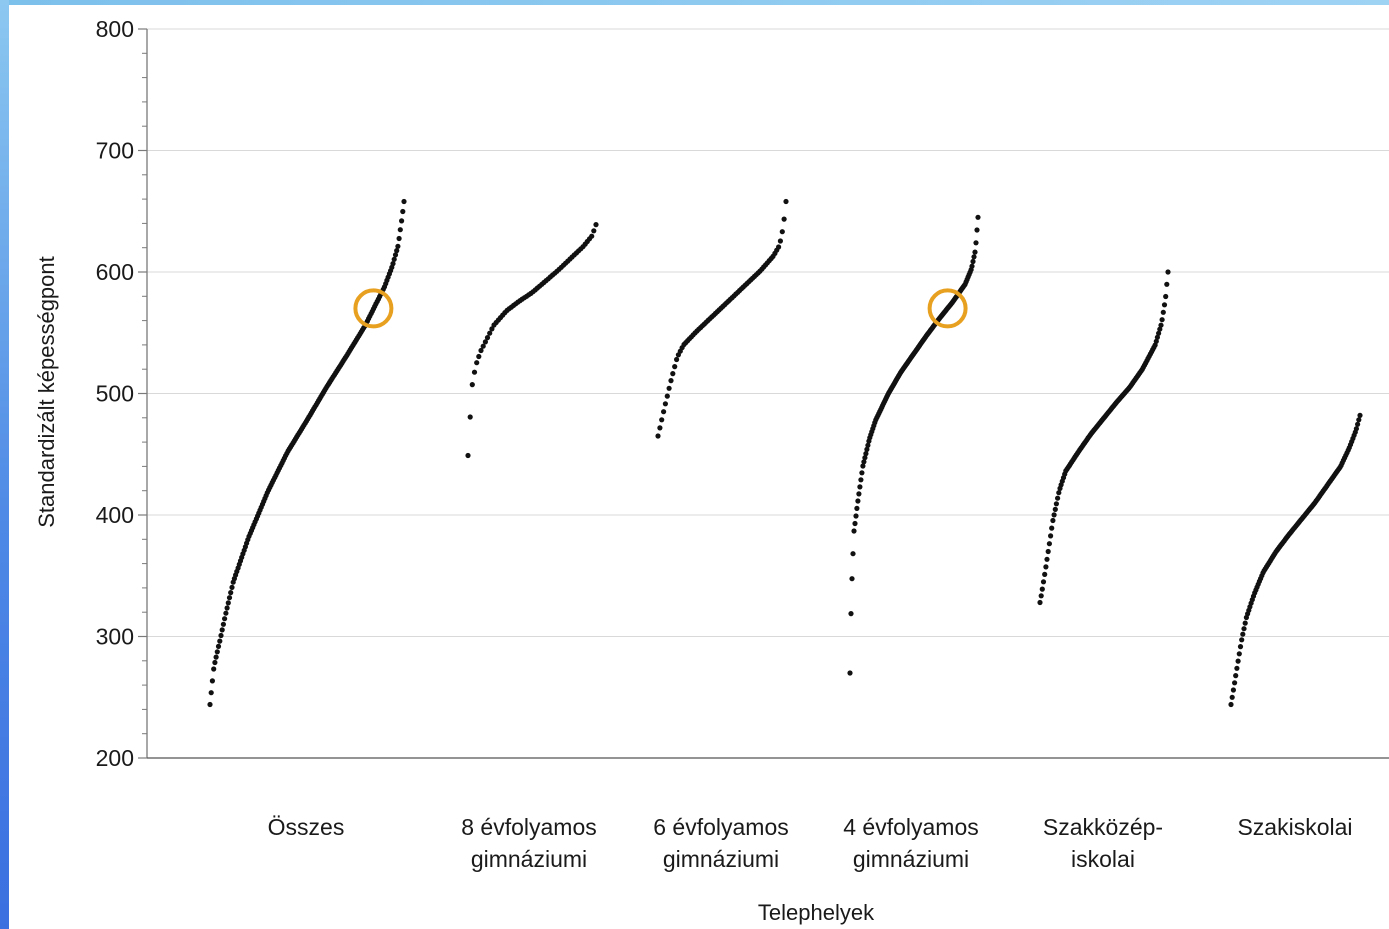 This screenshot has height=929, width=1389. What do you see at coordinates (115, 758) in the screenshot?
I see `y-tick-label: 200` at bounding box center [115, 758].